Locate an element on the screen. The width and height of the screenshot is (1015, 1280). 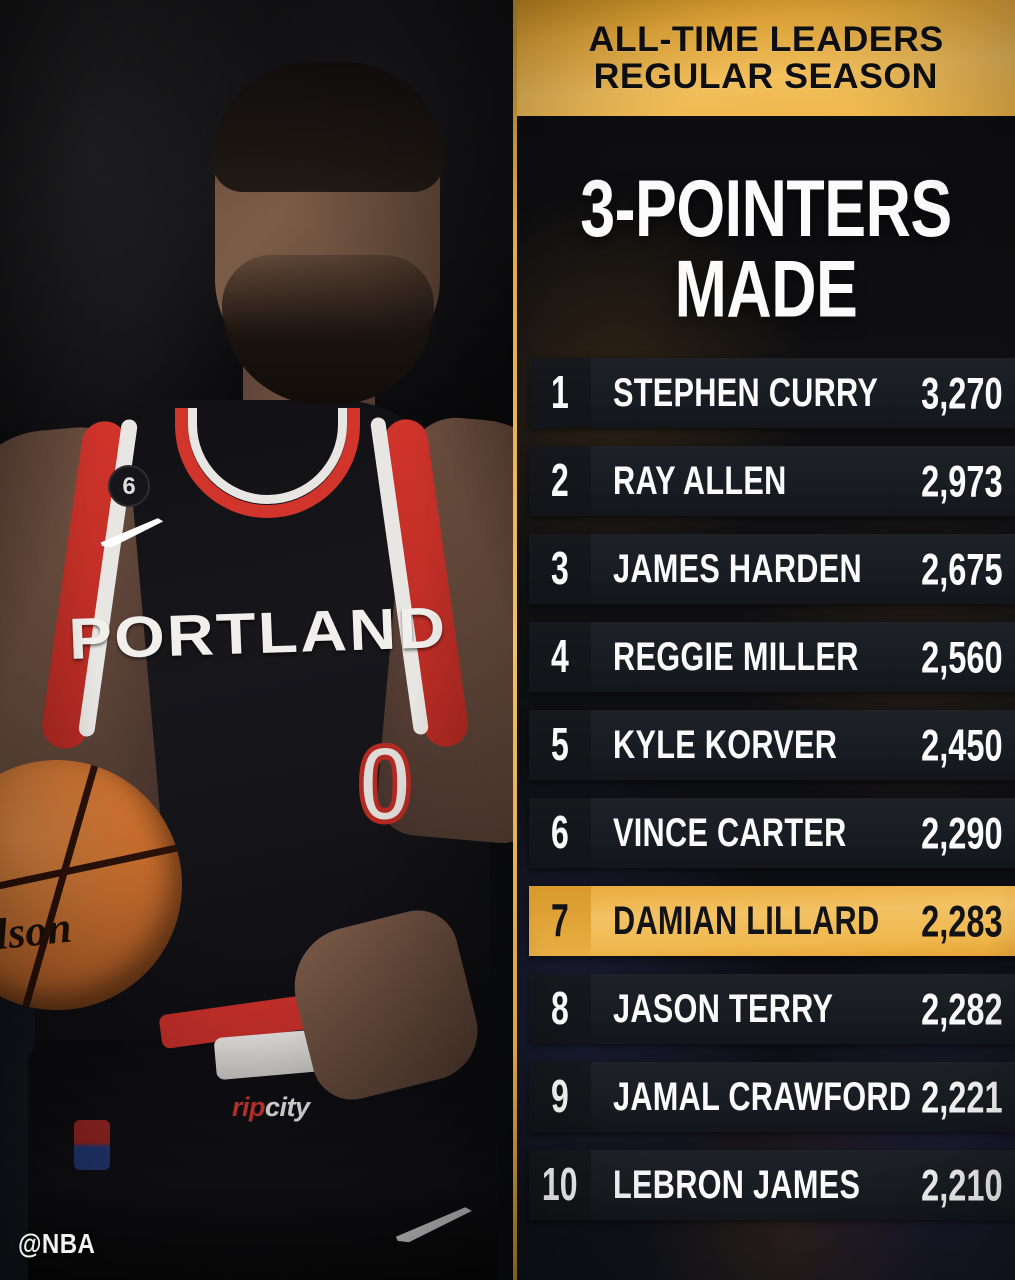
table-row: 9 JAMAL CRAWFORD 2,221 is located at coordinates (772, 1097).